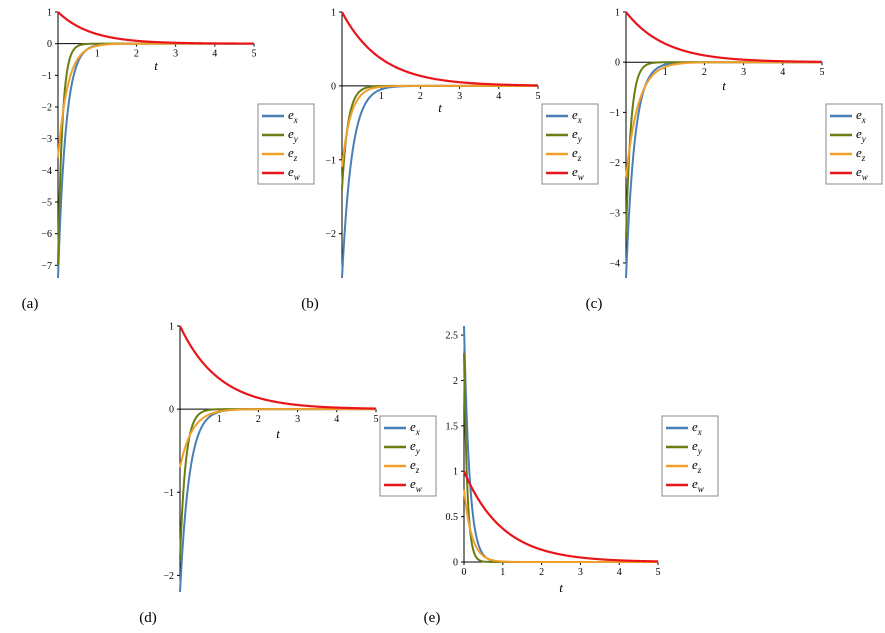  Describe the element at coordinates (148, 618) in the screenshot. I see `panel-label: (d)` at that location.